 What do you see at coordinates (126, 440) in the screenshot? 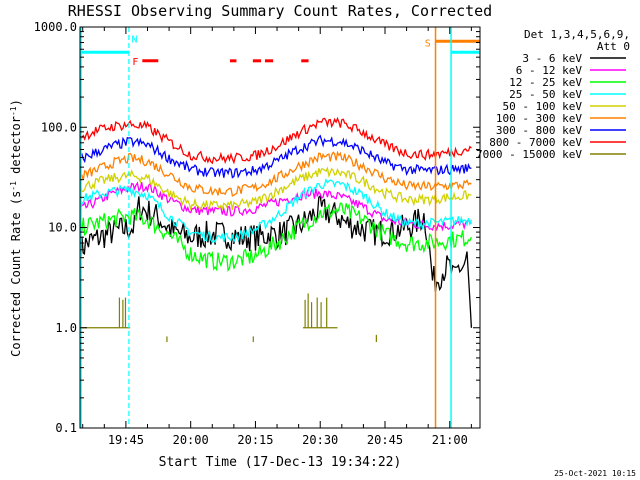
I see `x-tick-label: 19:45` at bounding box center [126, 440].